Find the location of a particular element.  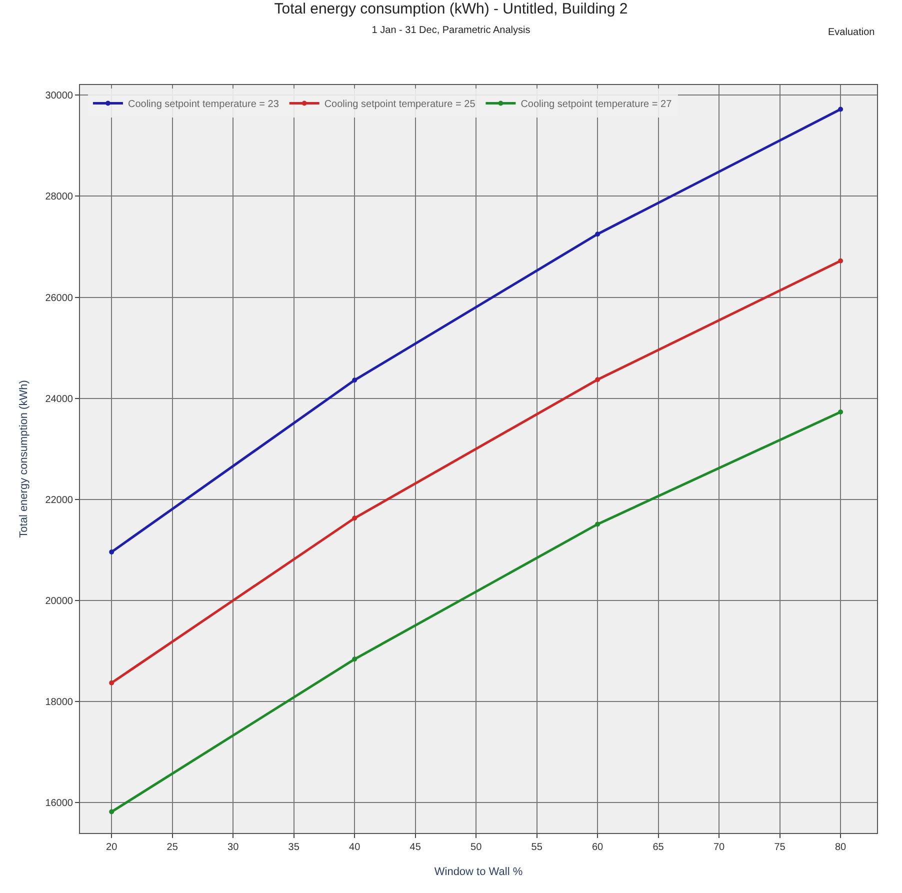

y-tick-label: 30000 is located at coordinates (59, 96).